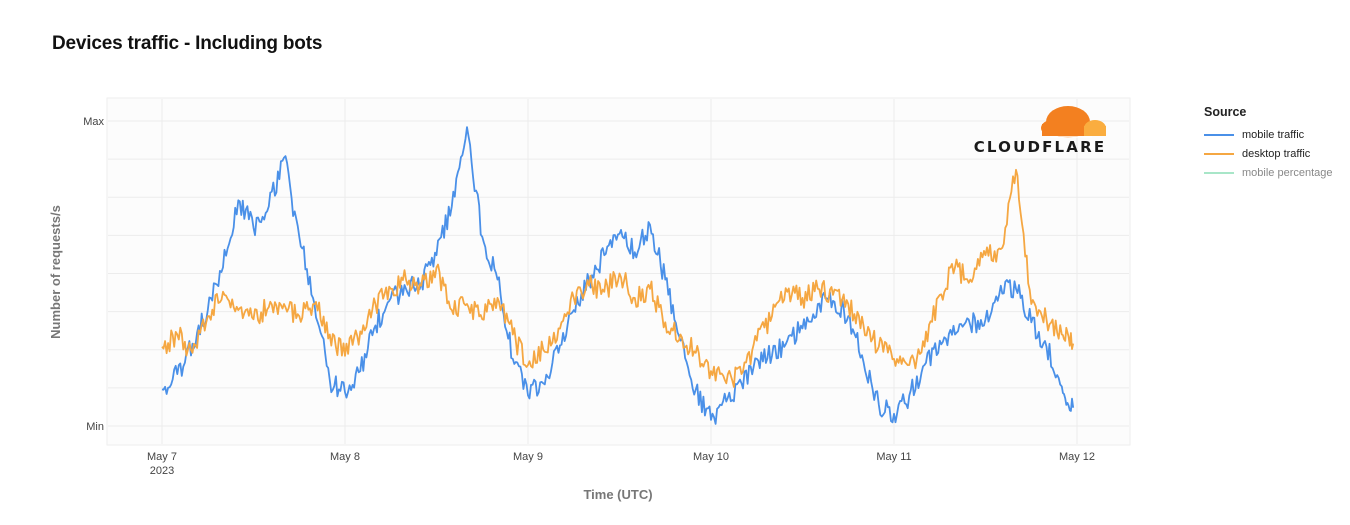 This screenshot has height=525, width=1350. I want to click on x-tick-label: May 10, so click(711, 457).